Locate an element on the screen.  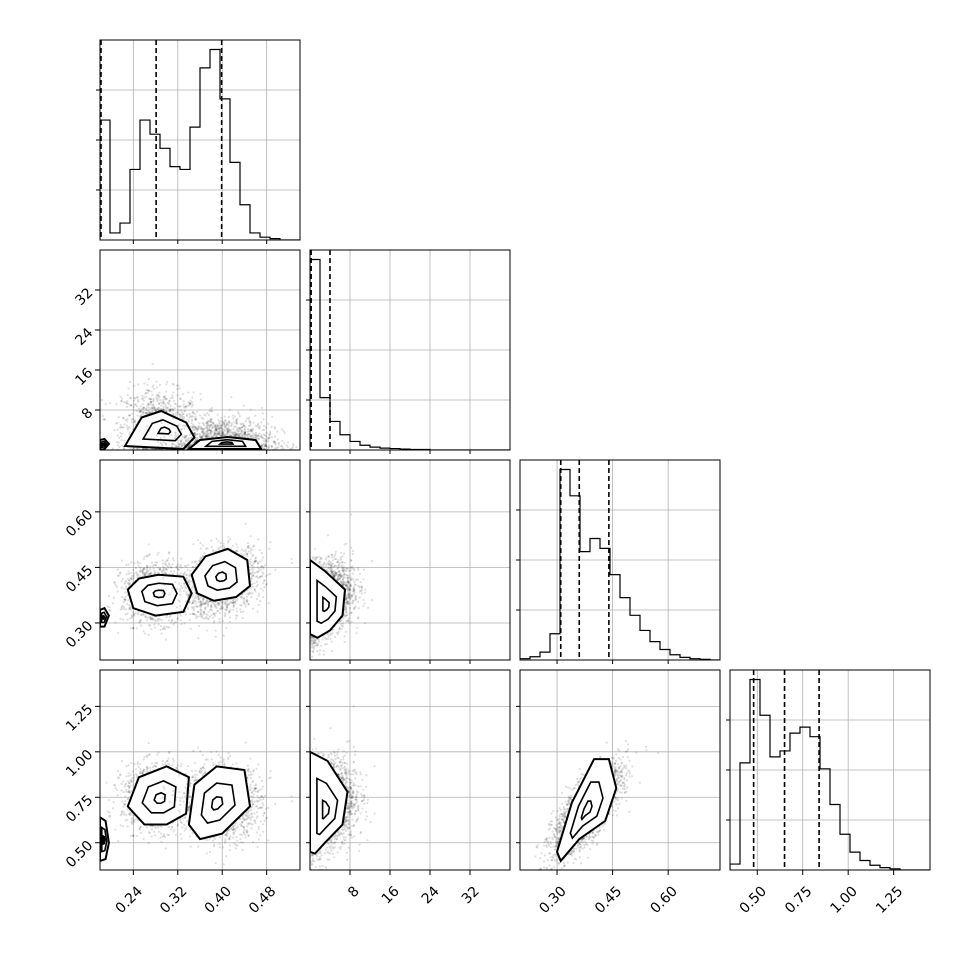
contour-core is located at coordinates (159, 594).